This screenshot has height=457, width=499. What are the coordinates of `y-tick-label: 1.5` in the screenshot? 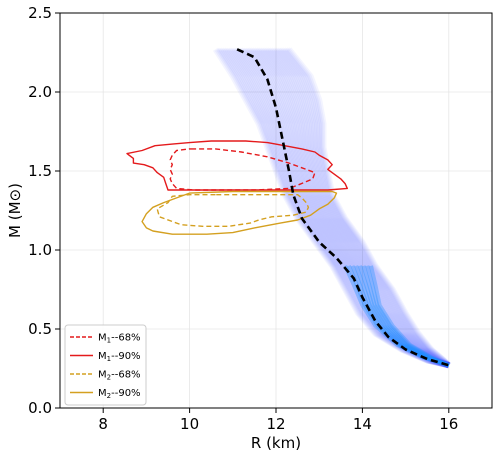 It's located at (40, 171).